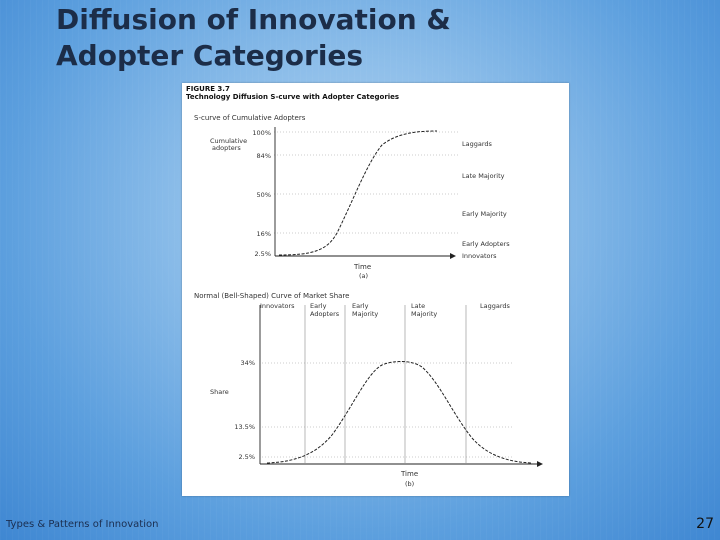 The image size is (720, 540). Describe the element at coordinates (208, 89) in the screenshot. I see `figure-number: FIGURE 3.7` at that location.